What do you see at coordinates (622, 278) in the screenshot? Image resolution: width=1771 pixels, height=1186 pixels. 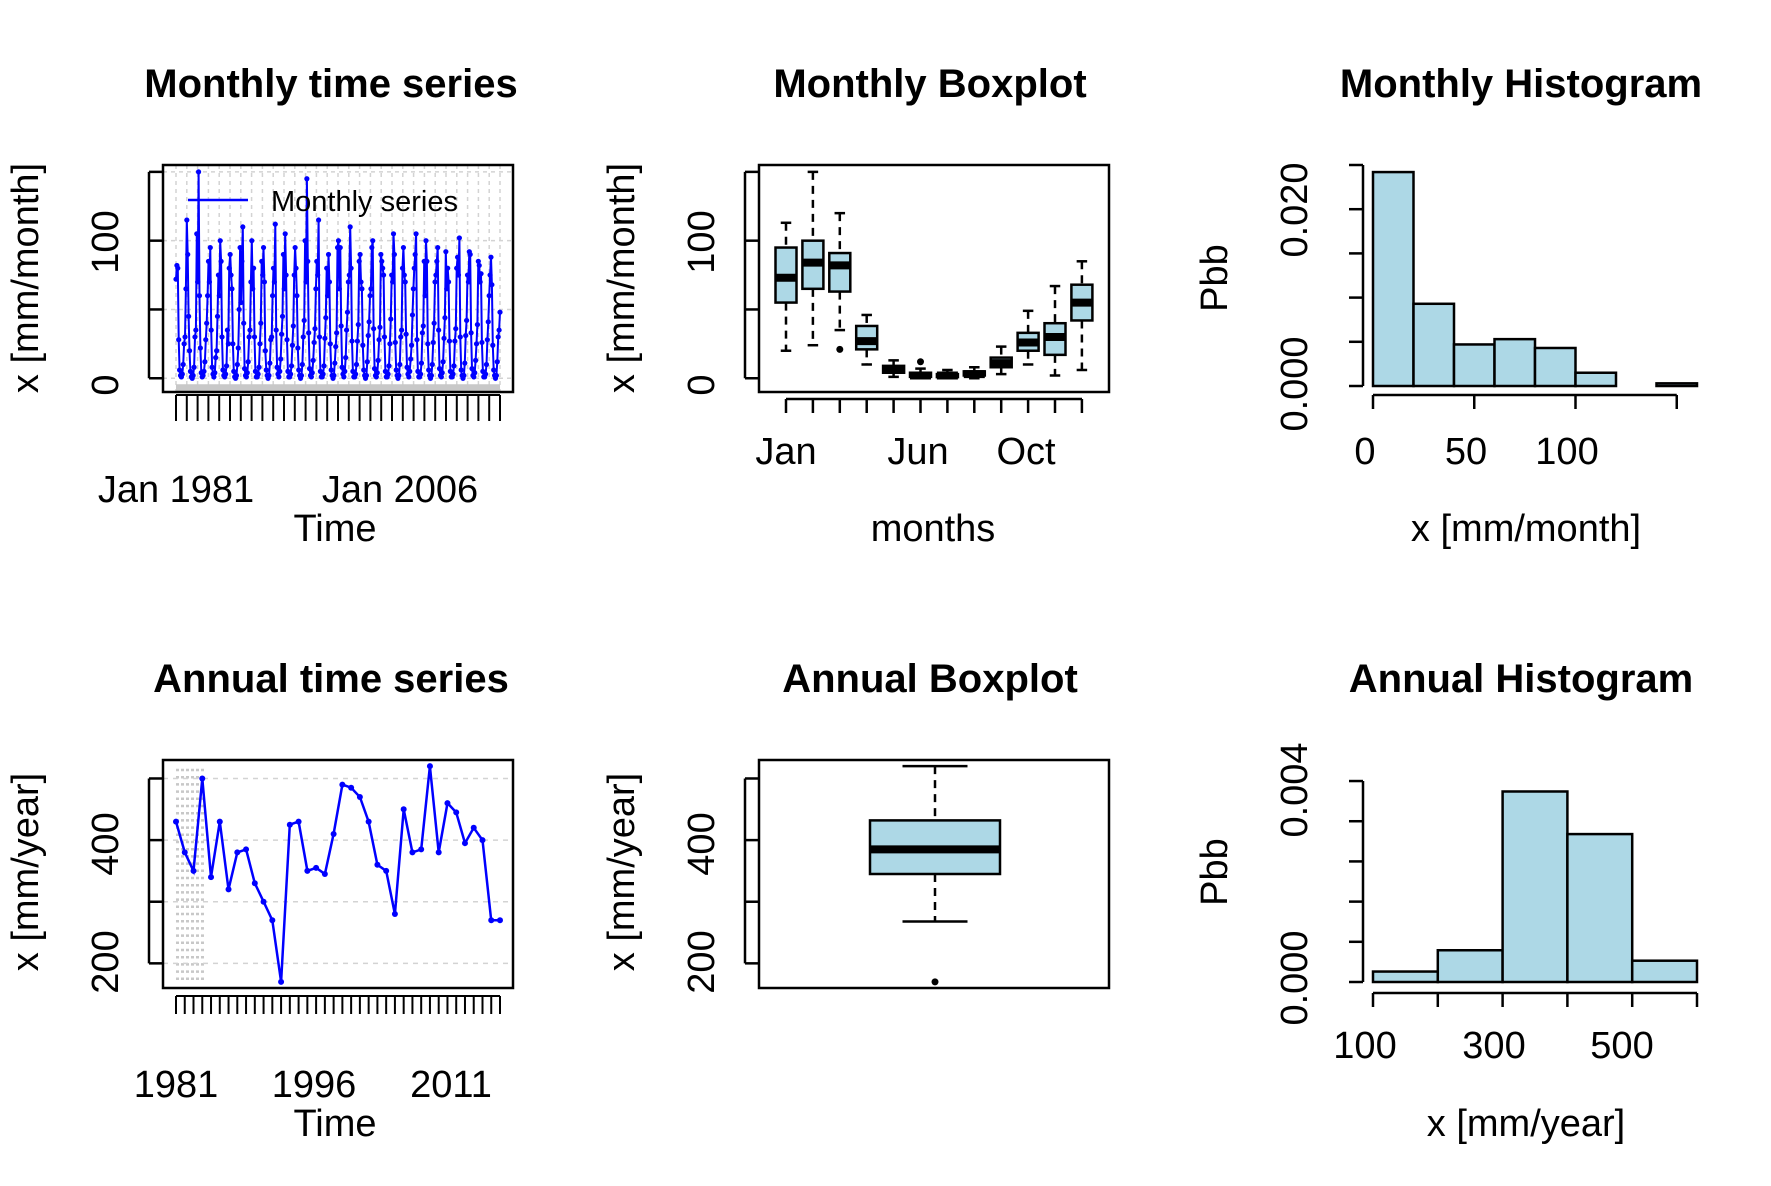 I see `y-axis-label: x [mm/month]` at bounding box center [622, 278].